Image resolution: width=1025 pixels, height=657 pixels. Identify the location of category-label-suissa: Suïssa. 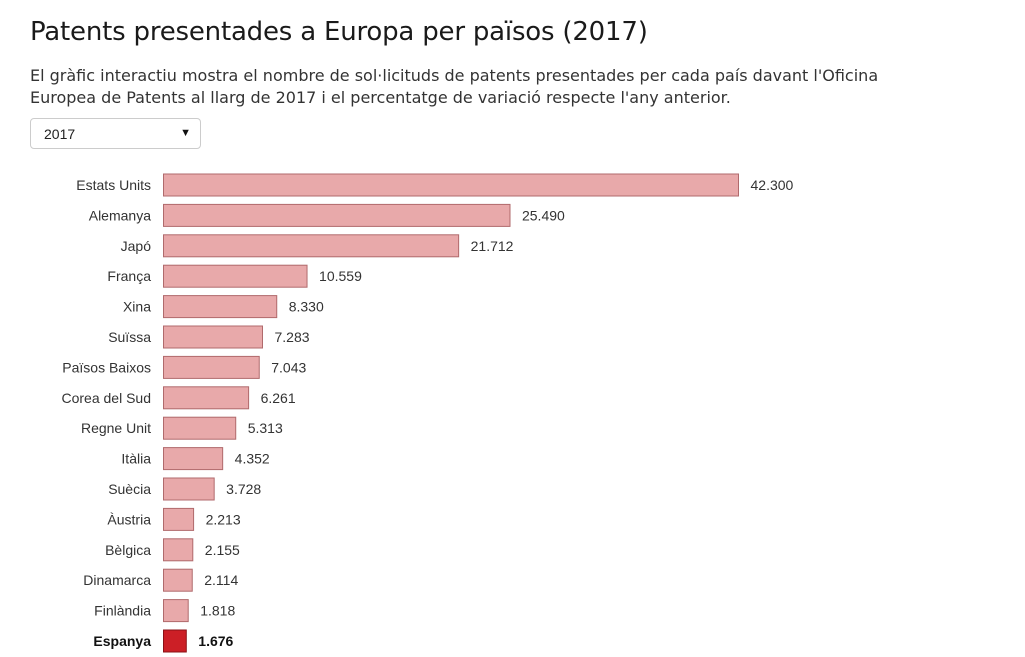
(129, 337).